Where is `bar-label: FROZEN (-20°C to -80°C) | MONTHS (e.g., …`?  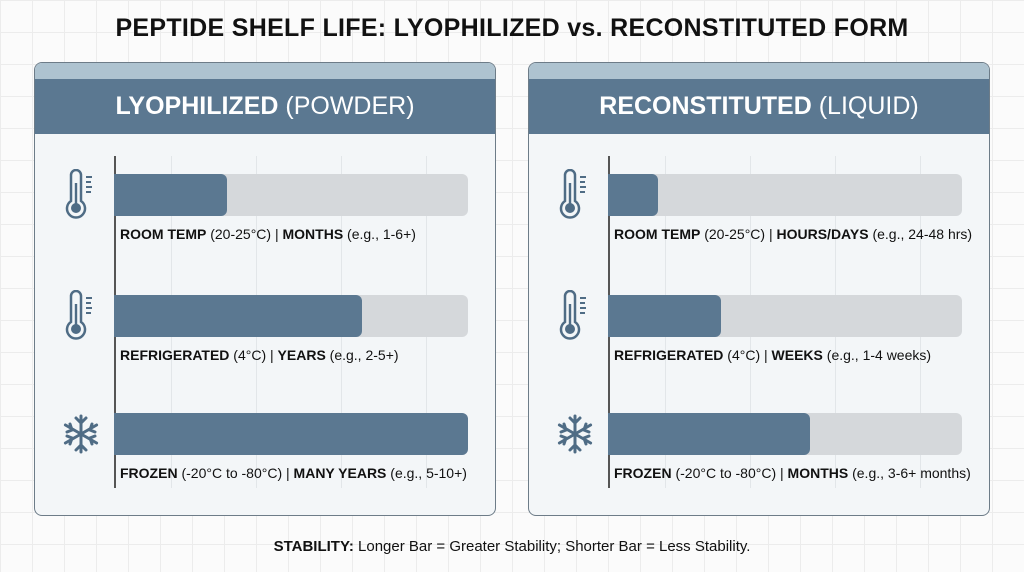
bar-label: FROZEN (-20°C to -80°C) | MONTHS (e.g., … is located at coordinates (792, 473).